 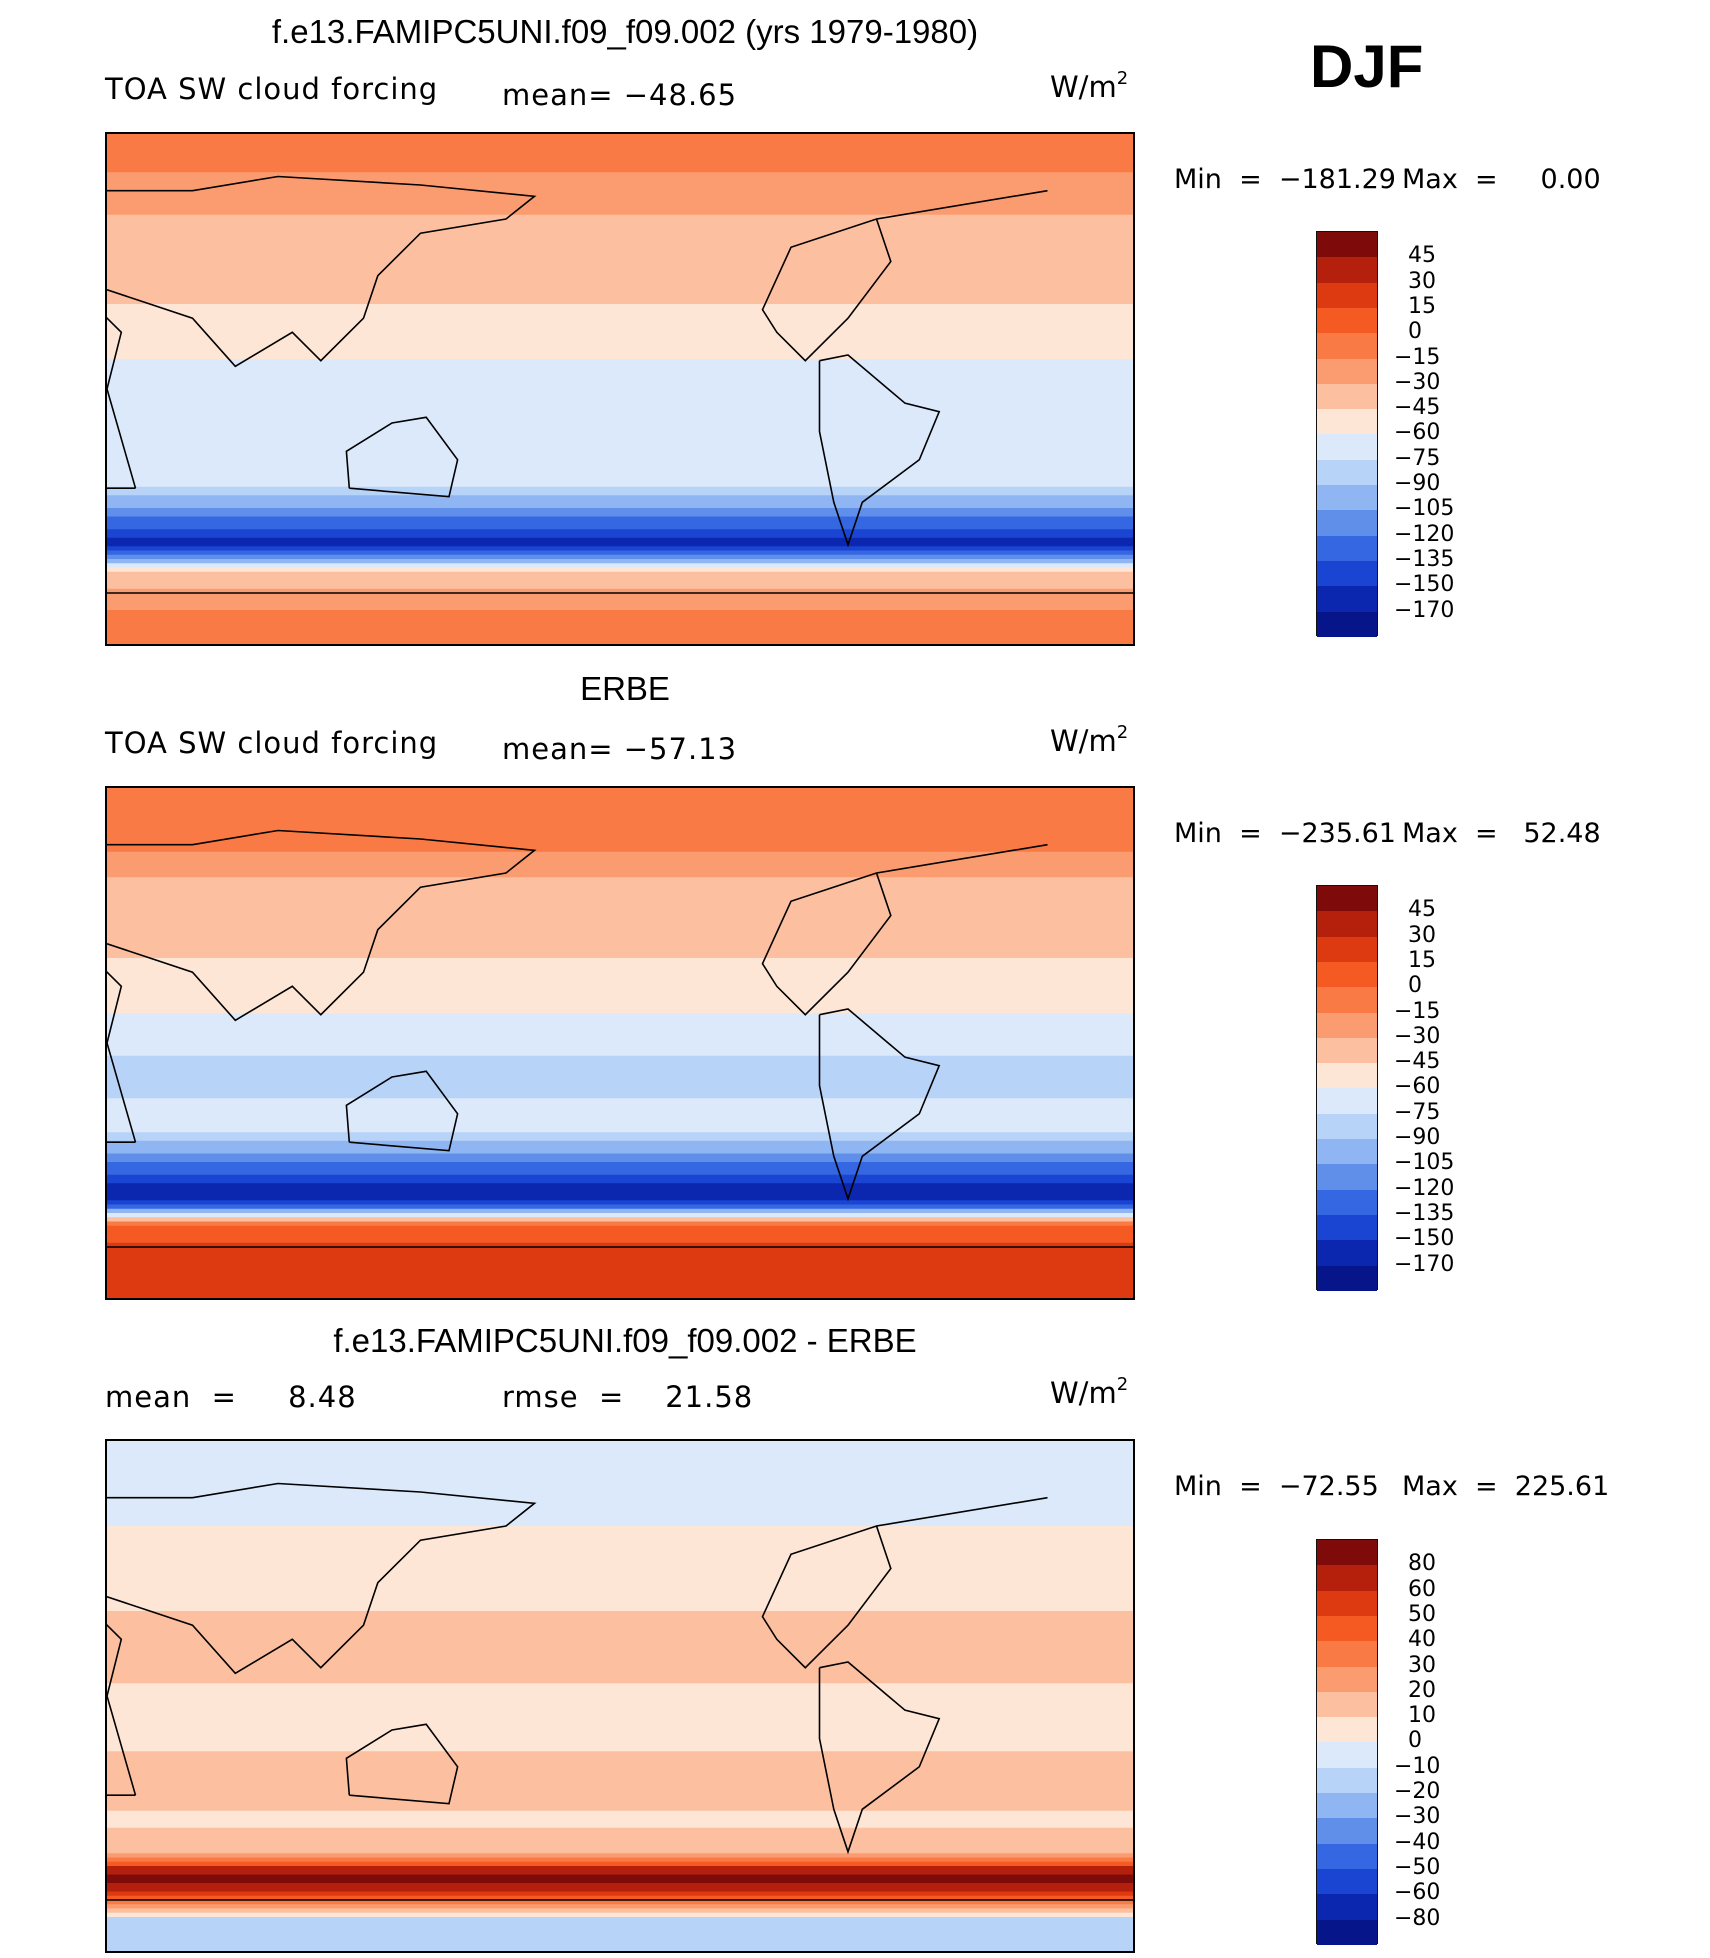 What do you see at coordinates (1417, 483) in the screenshot?
I see `colorbar-tick-label: −90` at bounding box center [1417, 483].